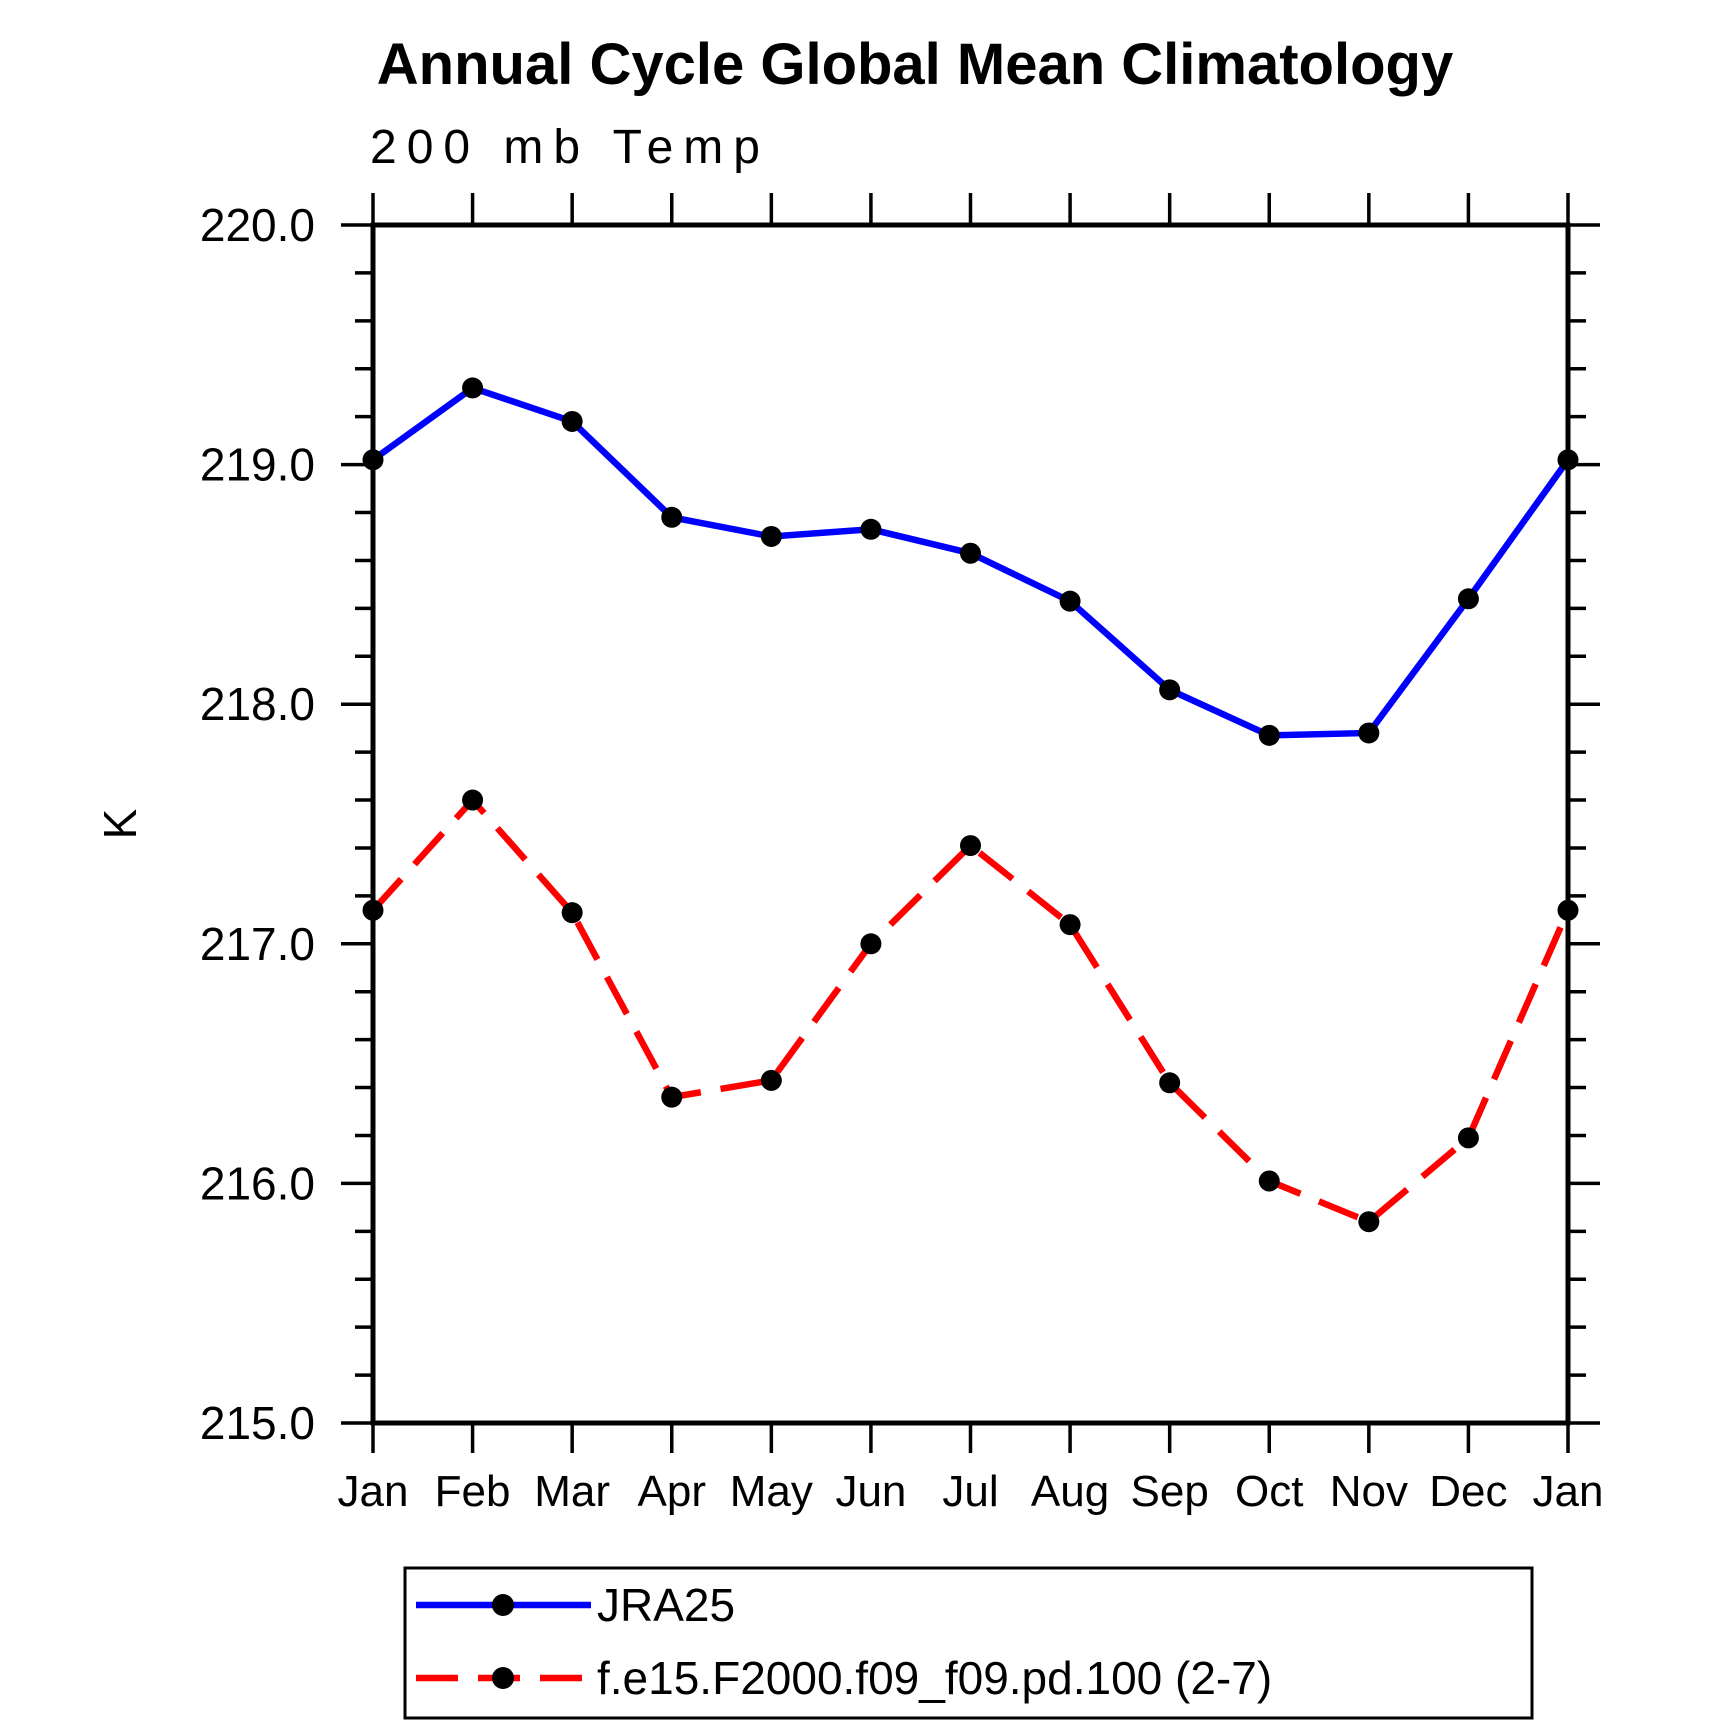  What do you see at coordinates (1269, 1181) in the screenshot?
I see `data-point-model-oct` at bounding box center [1269, 1181].